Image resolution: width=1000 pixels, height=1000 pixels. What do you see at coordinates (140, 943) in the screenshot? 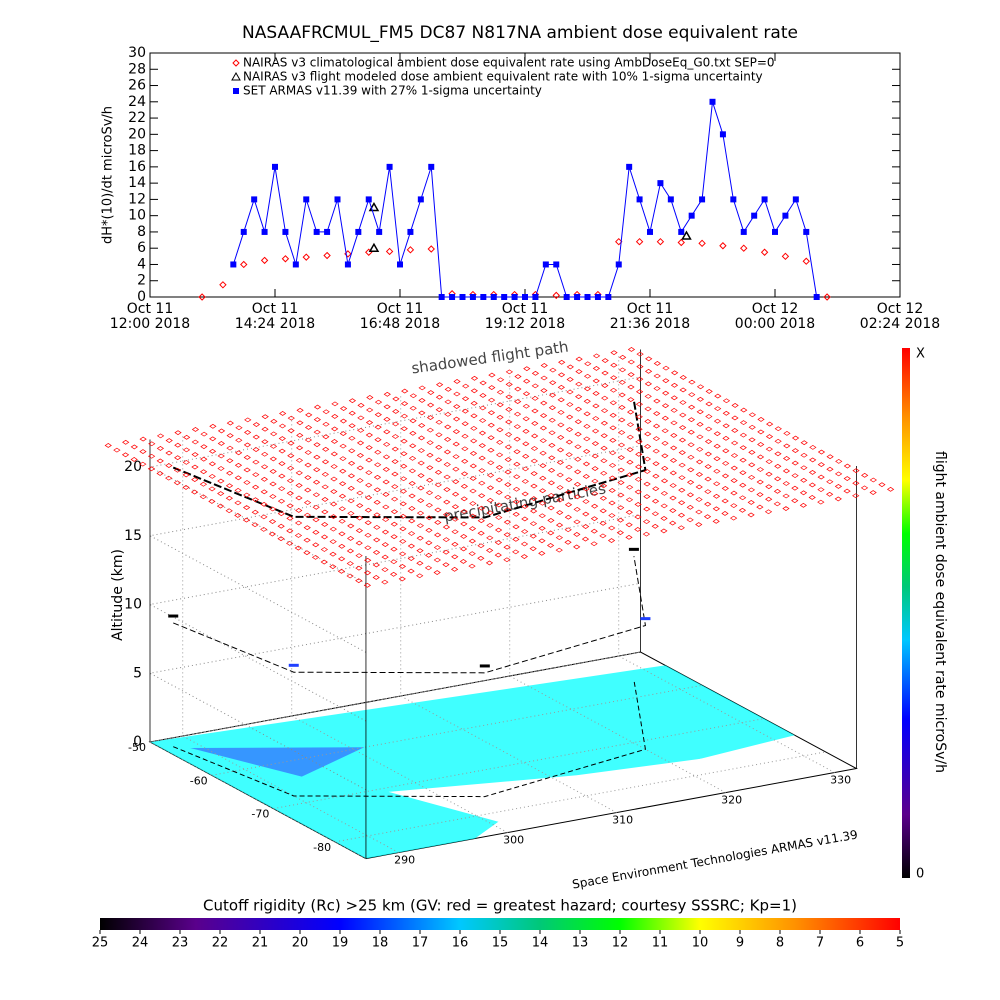
I see `colorbar-tick-label: 24` at bounding box center [140, 943].